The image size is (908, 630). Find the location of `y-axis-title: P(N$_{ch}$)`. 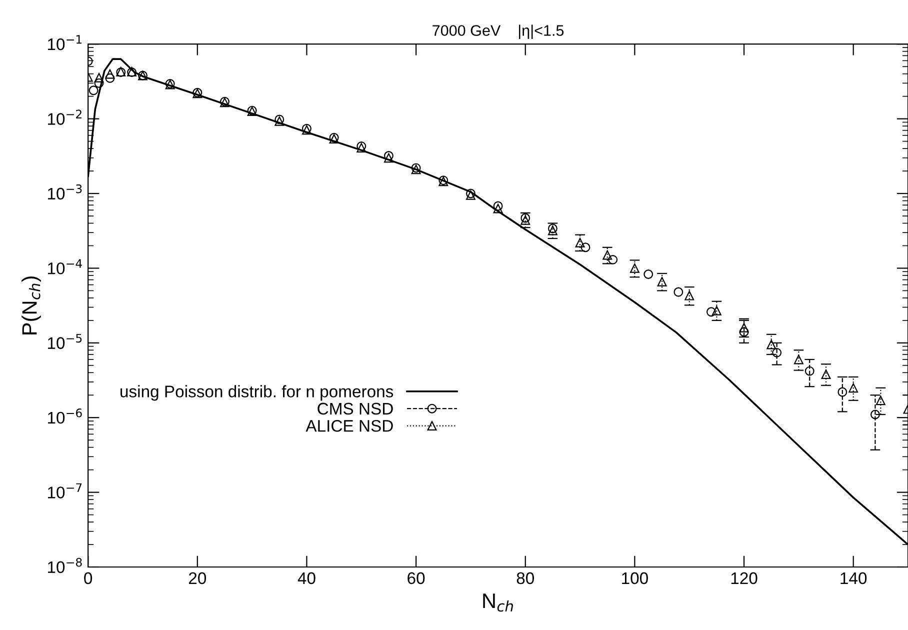

y-axis-title: P(N$_{ch}$) is located at coordinates (31, 305).